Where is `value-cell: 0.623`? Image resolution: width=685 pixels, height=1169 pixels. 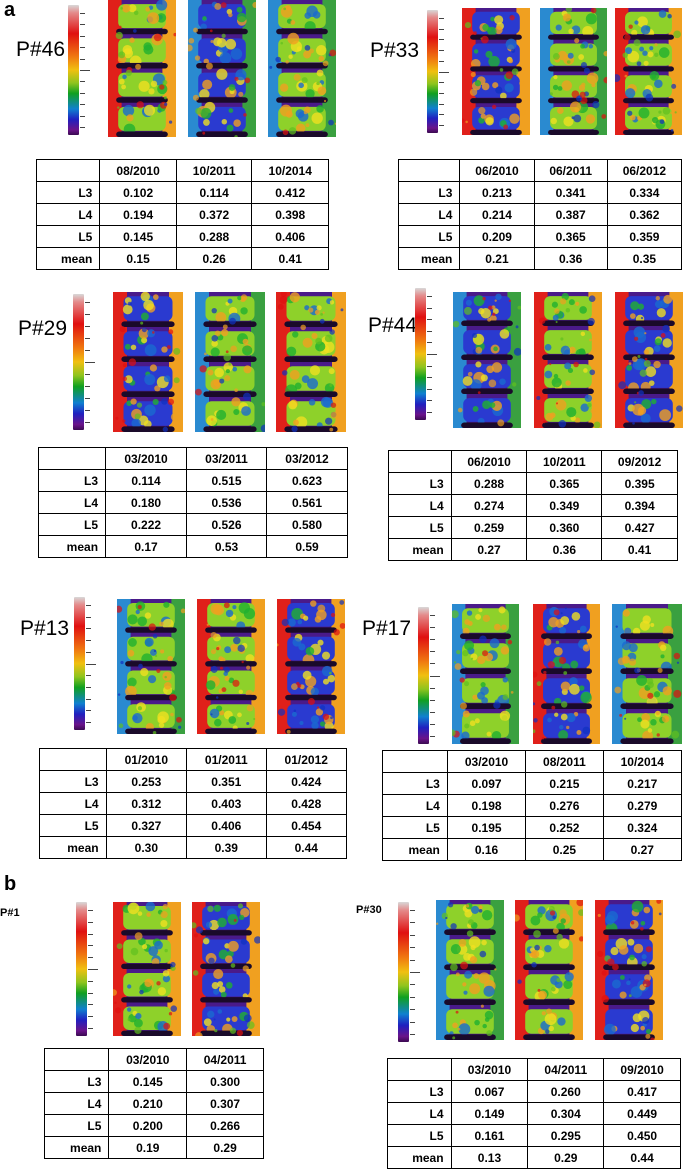 value-cell: 0.623 is located at coordinates (307, 480).